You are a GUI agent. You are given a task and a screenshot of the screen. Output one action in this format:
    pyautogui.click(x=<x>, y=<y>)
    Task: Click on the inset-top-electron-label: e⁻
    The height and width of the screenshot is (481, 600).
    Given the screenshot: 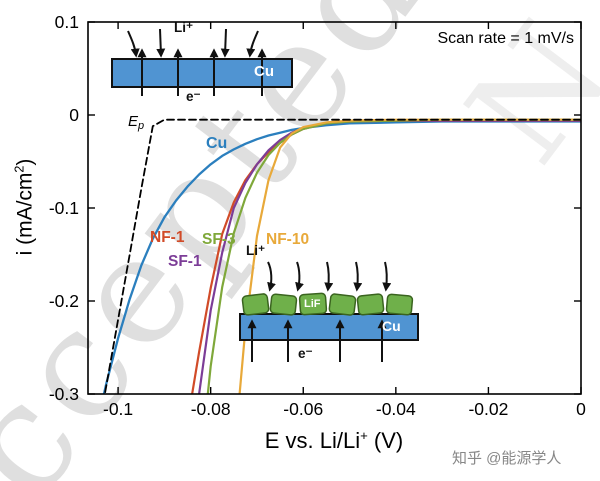 What is the action you would take?
    pyautogui.click(x=193, y=96)
    